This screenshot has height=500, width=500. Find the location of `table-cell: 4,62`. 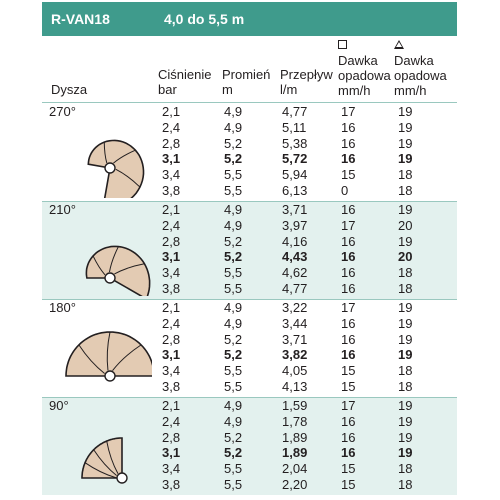

table-cell: 4,62 is located at coordinates (295, 273).